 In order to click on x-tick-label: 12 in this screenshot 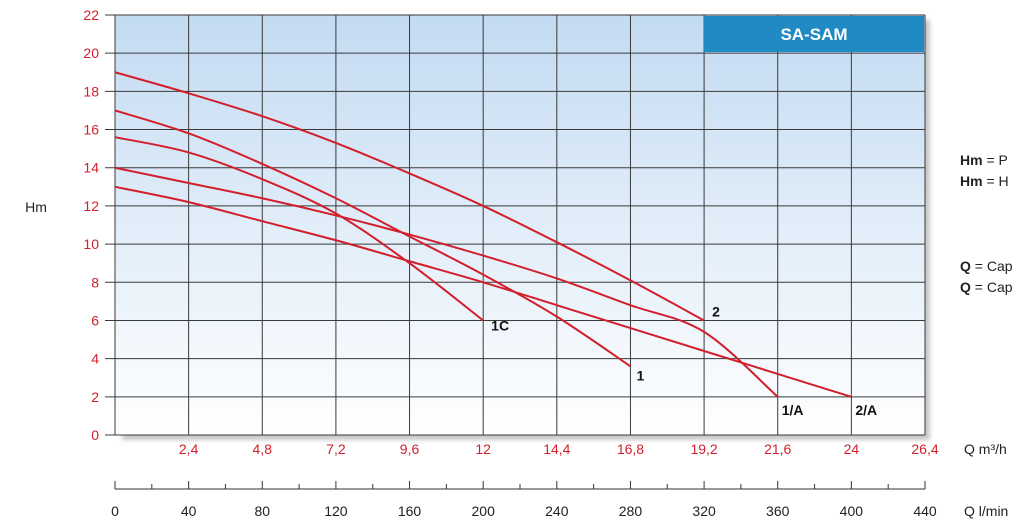, I will do `click(483, 449)`.